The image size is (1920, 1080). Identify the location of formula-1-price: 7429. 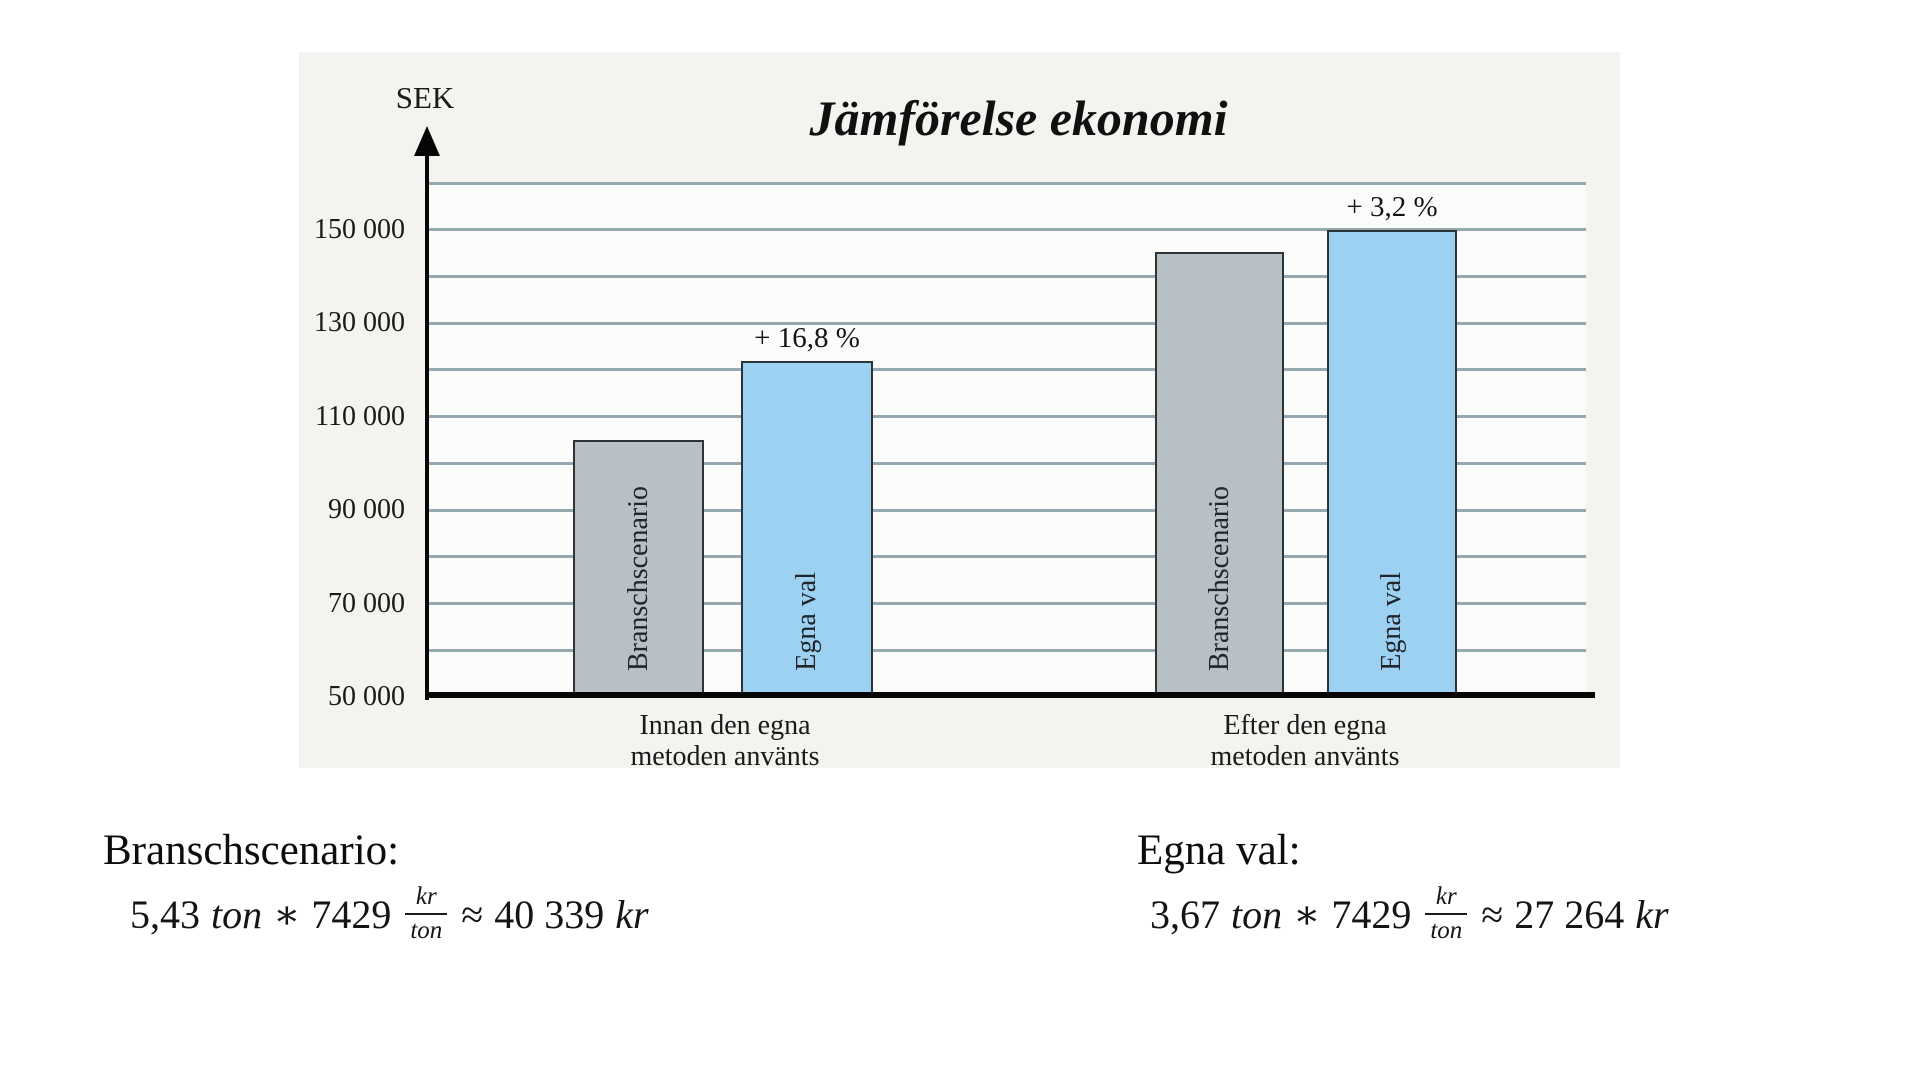
(351, 914).